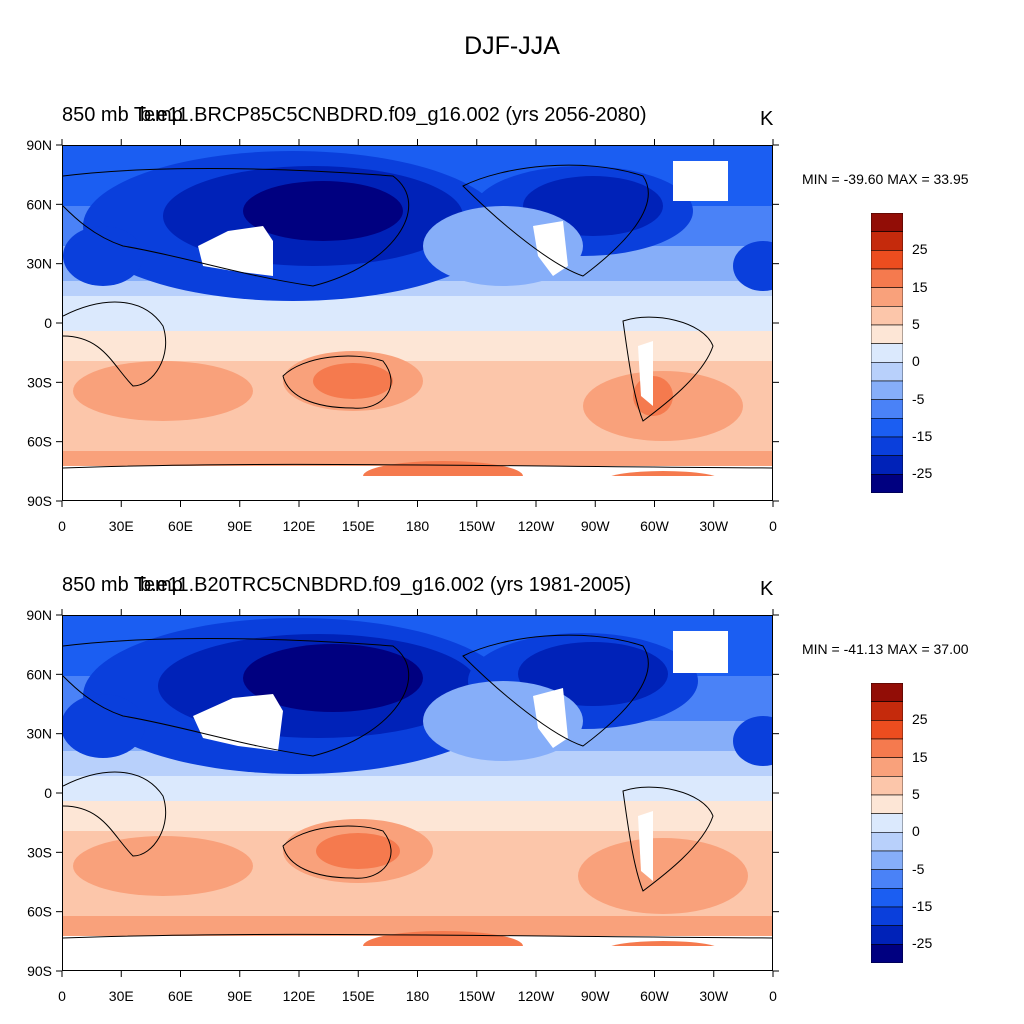  I want to click on panel-2-min: MIN = -41.13, so click(843, 649).